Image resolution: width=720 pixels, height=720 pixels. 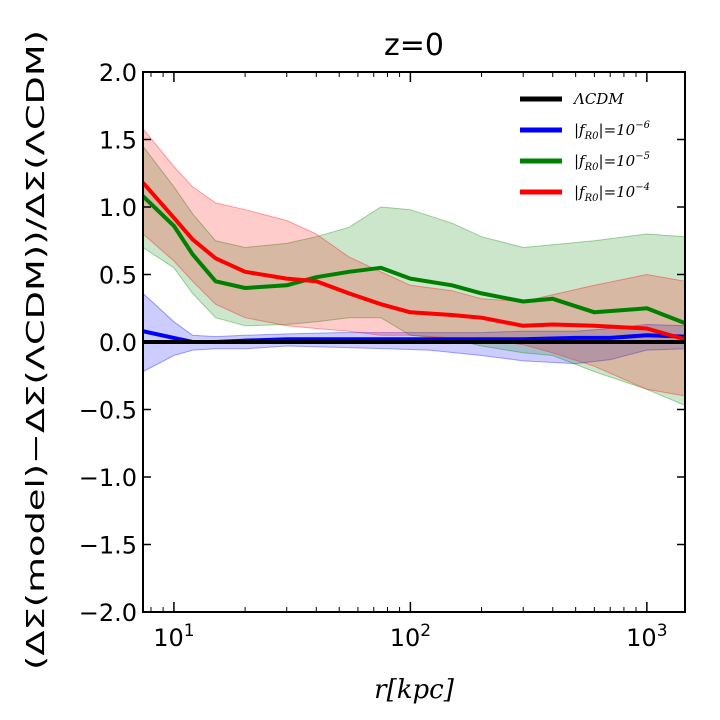 What do you see at coordinates (414, 45) in the screenshot?
I see `chart-title: z=0` at bounding box center [414, 45].